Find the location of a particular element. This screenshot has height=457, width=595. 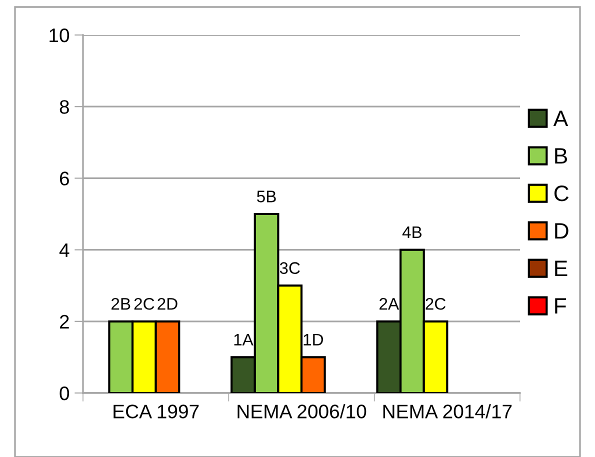

legend-label: C is located at coordinates (561, 194).